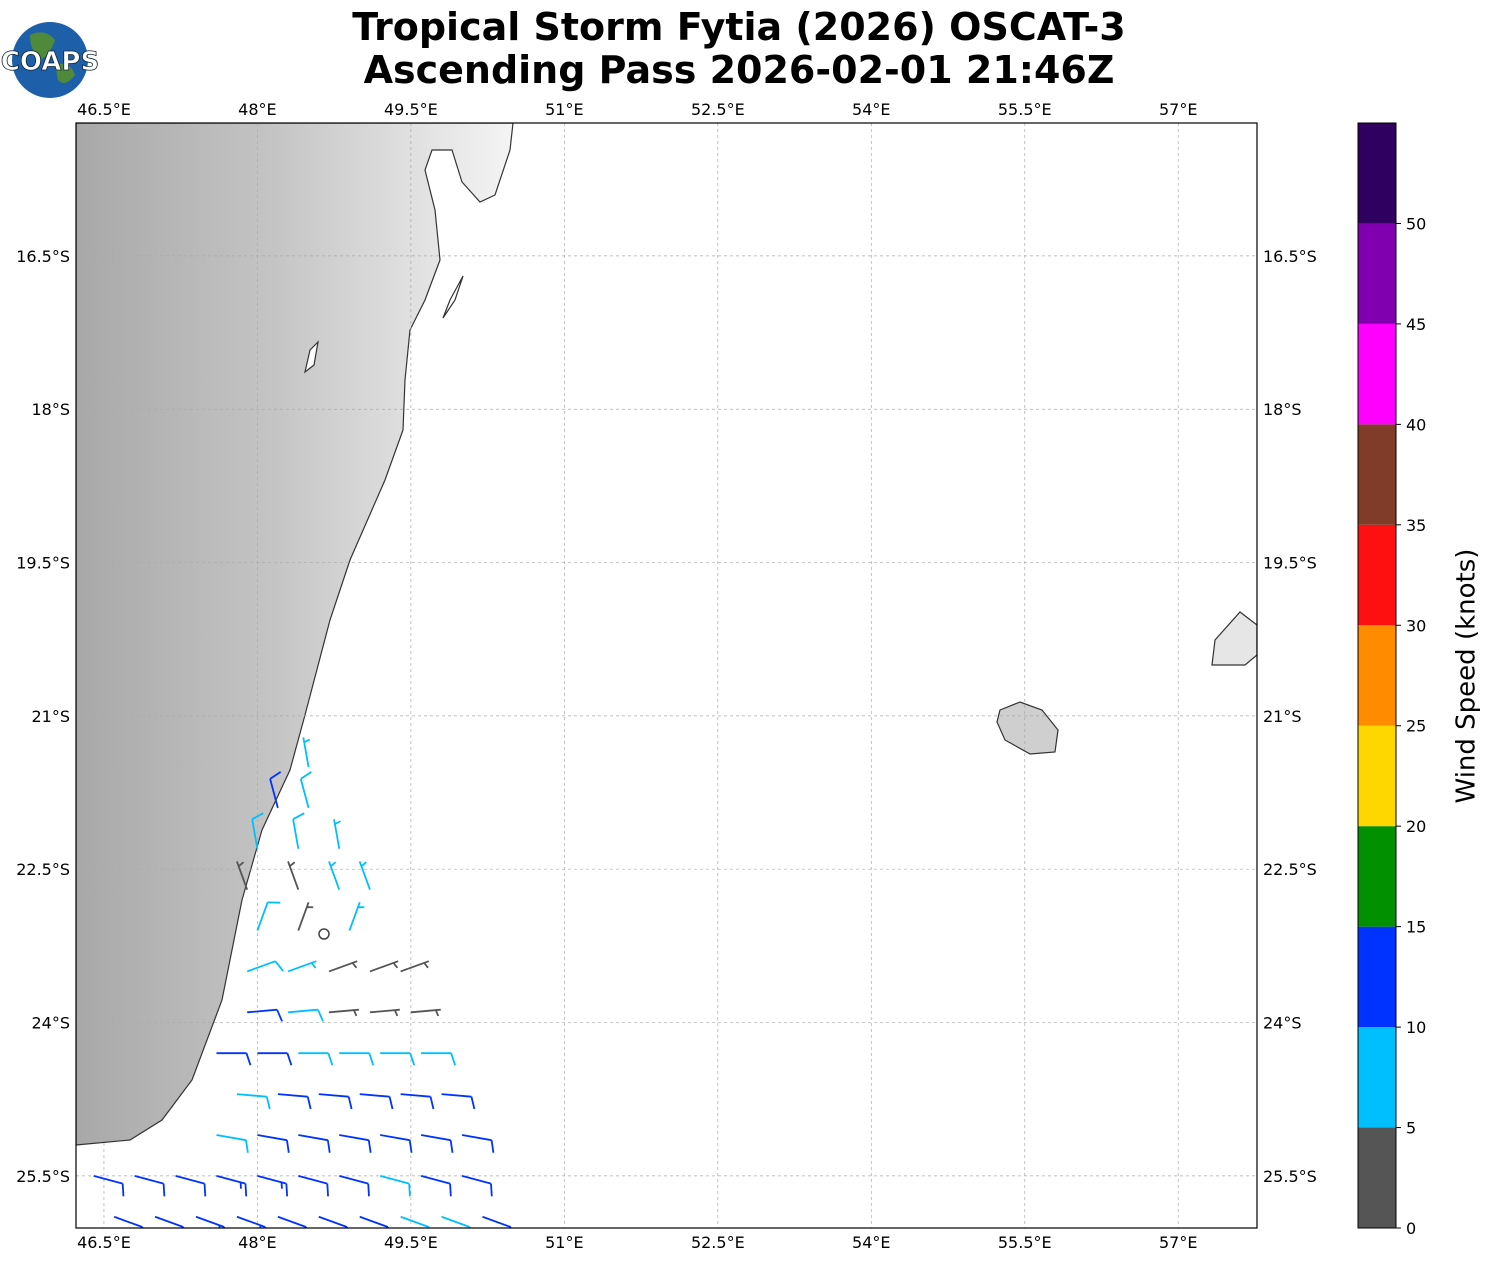  I want to click on x-tick-label: 57°E, so click(1178, 1242).